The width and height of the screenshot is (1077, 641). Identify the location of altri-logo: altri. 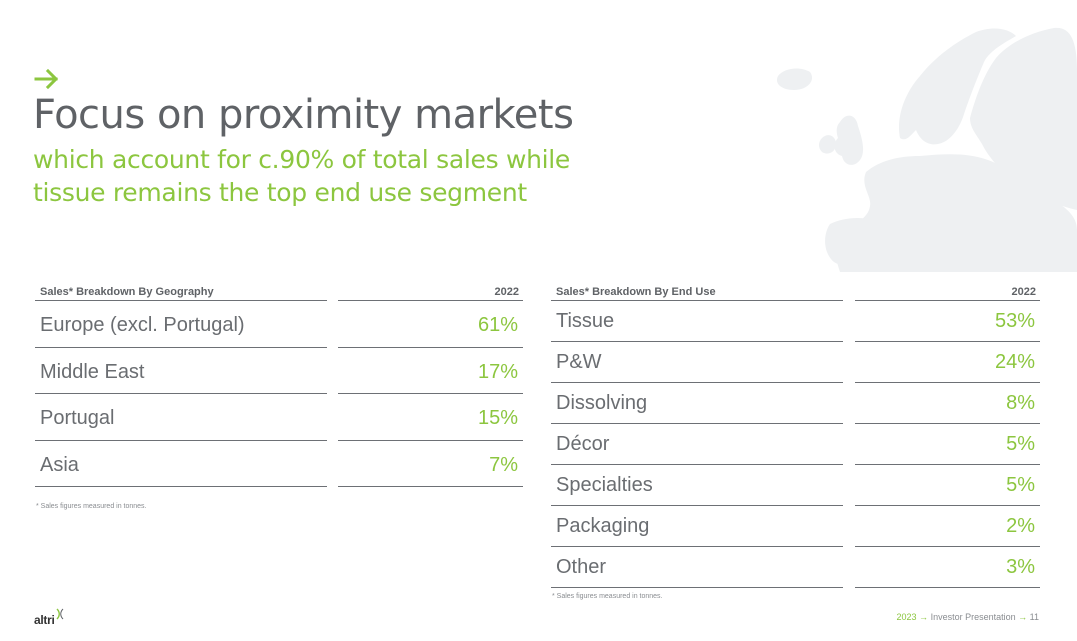
(54, 618).